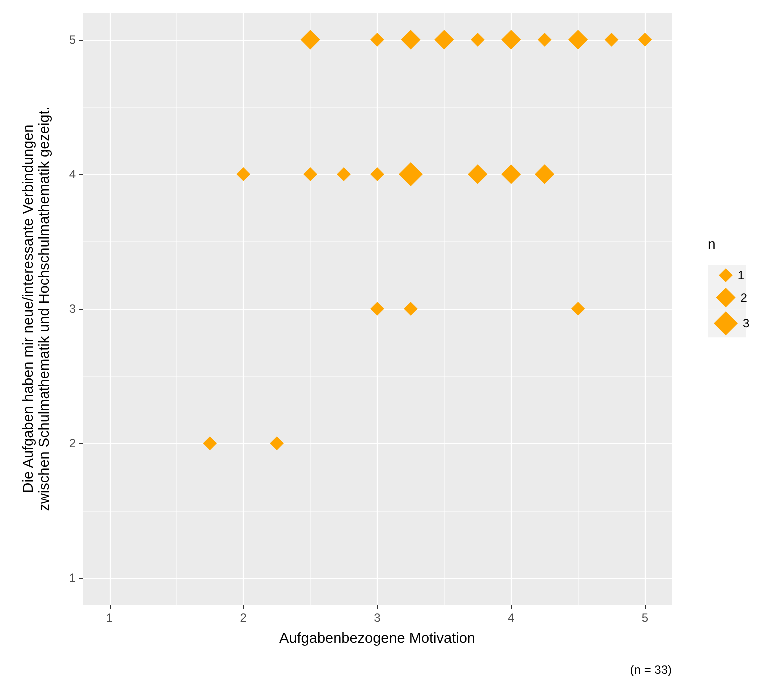  Describe the element at coordinates (378, 639) in the screenshot. I see `x-axis-title: Aufgabenbezogene Motivation` at that location.